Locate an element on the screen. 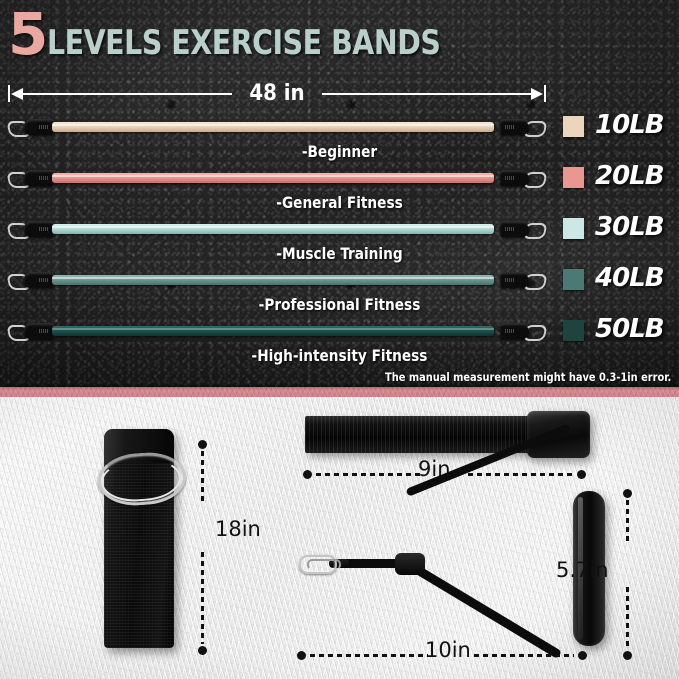  band-weight-label: 50LB is located at coordinates (630, 329).